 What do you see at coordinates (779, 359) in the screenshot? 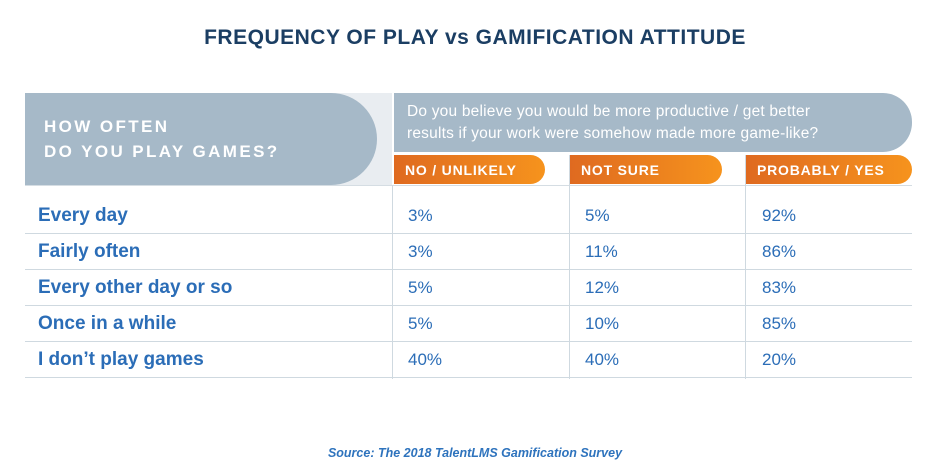
I see `value-probably-yes: 20%` at bounding box center [779, 359].